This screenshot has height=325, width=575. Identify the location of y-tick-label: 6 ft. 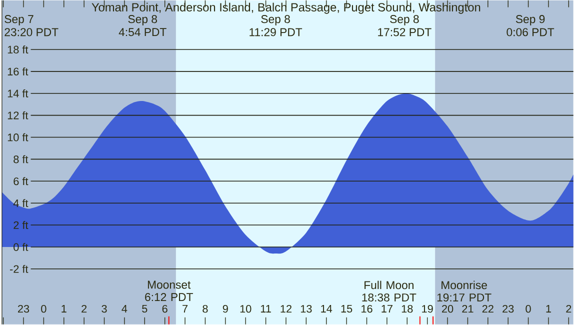
(21, 181).